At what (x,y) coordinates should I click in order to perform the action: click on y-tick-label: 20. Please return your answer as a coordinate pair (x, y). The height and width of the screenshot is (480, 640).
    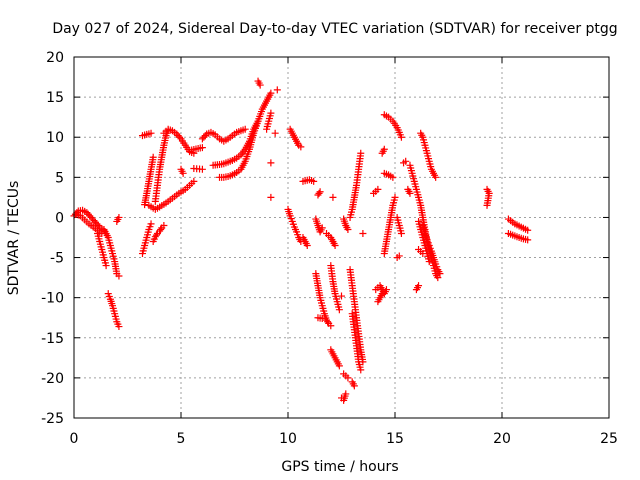
    Looking at the image, I should click on (55, 58).